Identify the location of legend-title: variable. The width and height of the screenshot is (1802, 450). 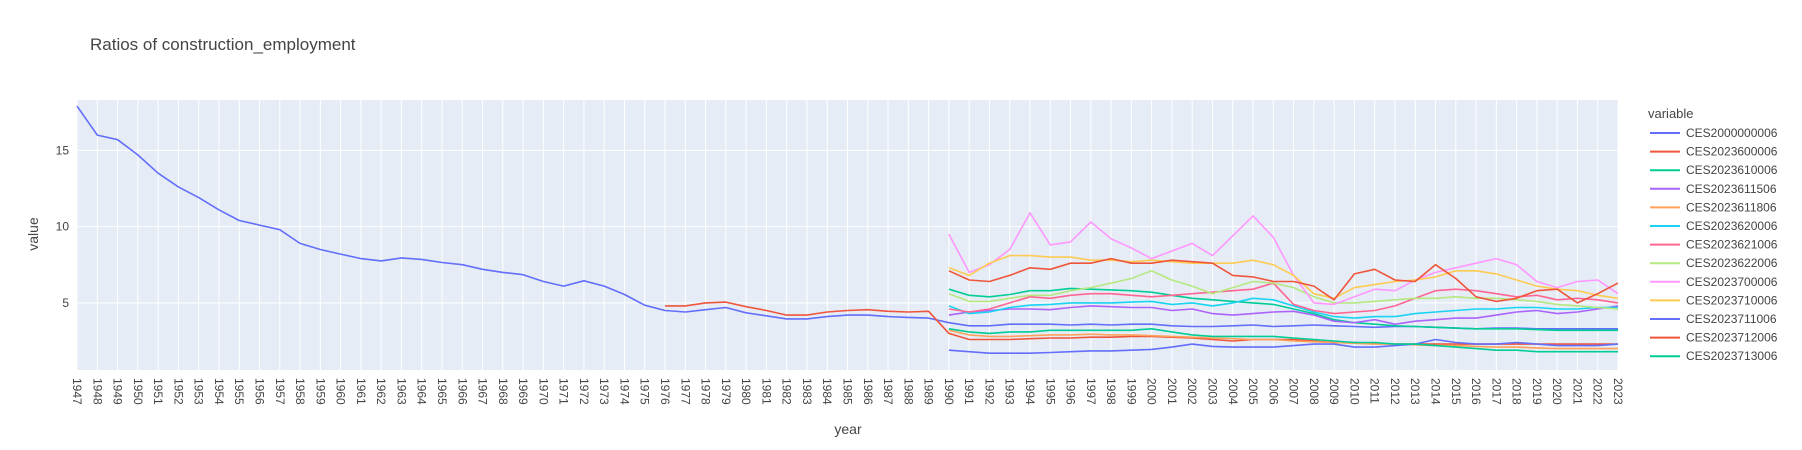
(1671, 113).